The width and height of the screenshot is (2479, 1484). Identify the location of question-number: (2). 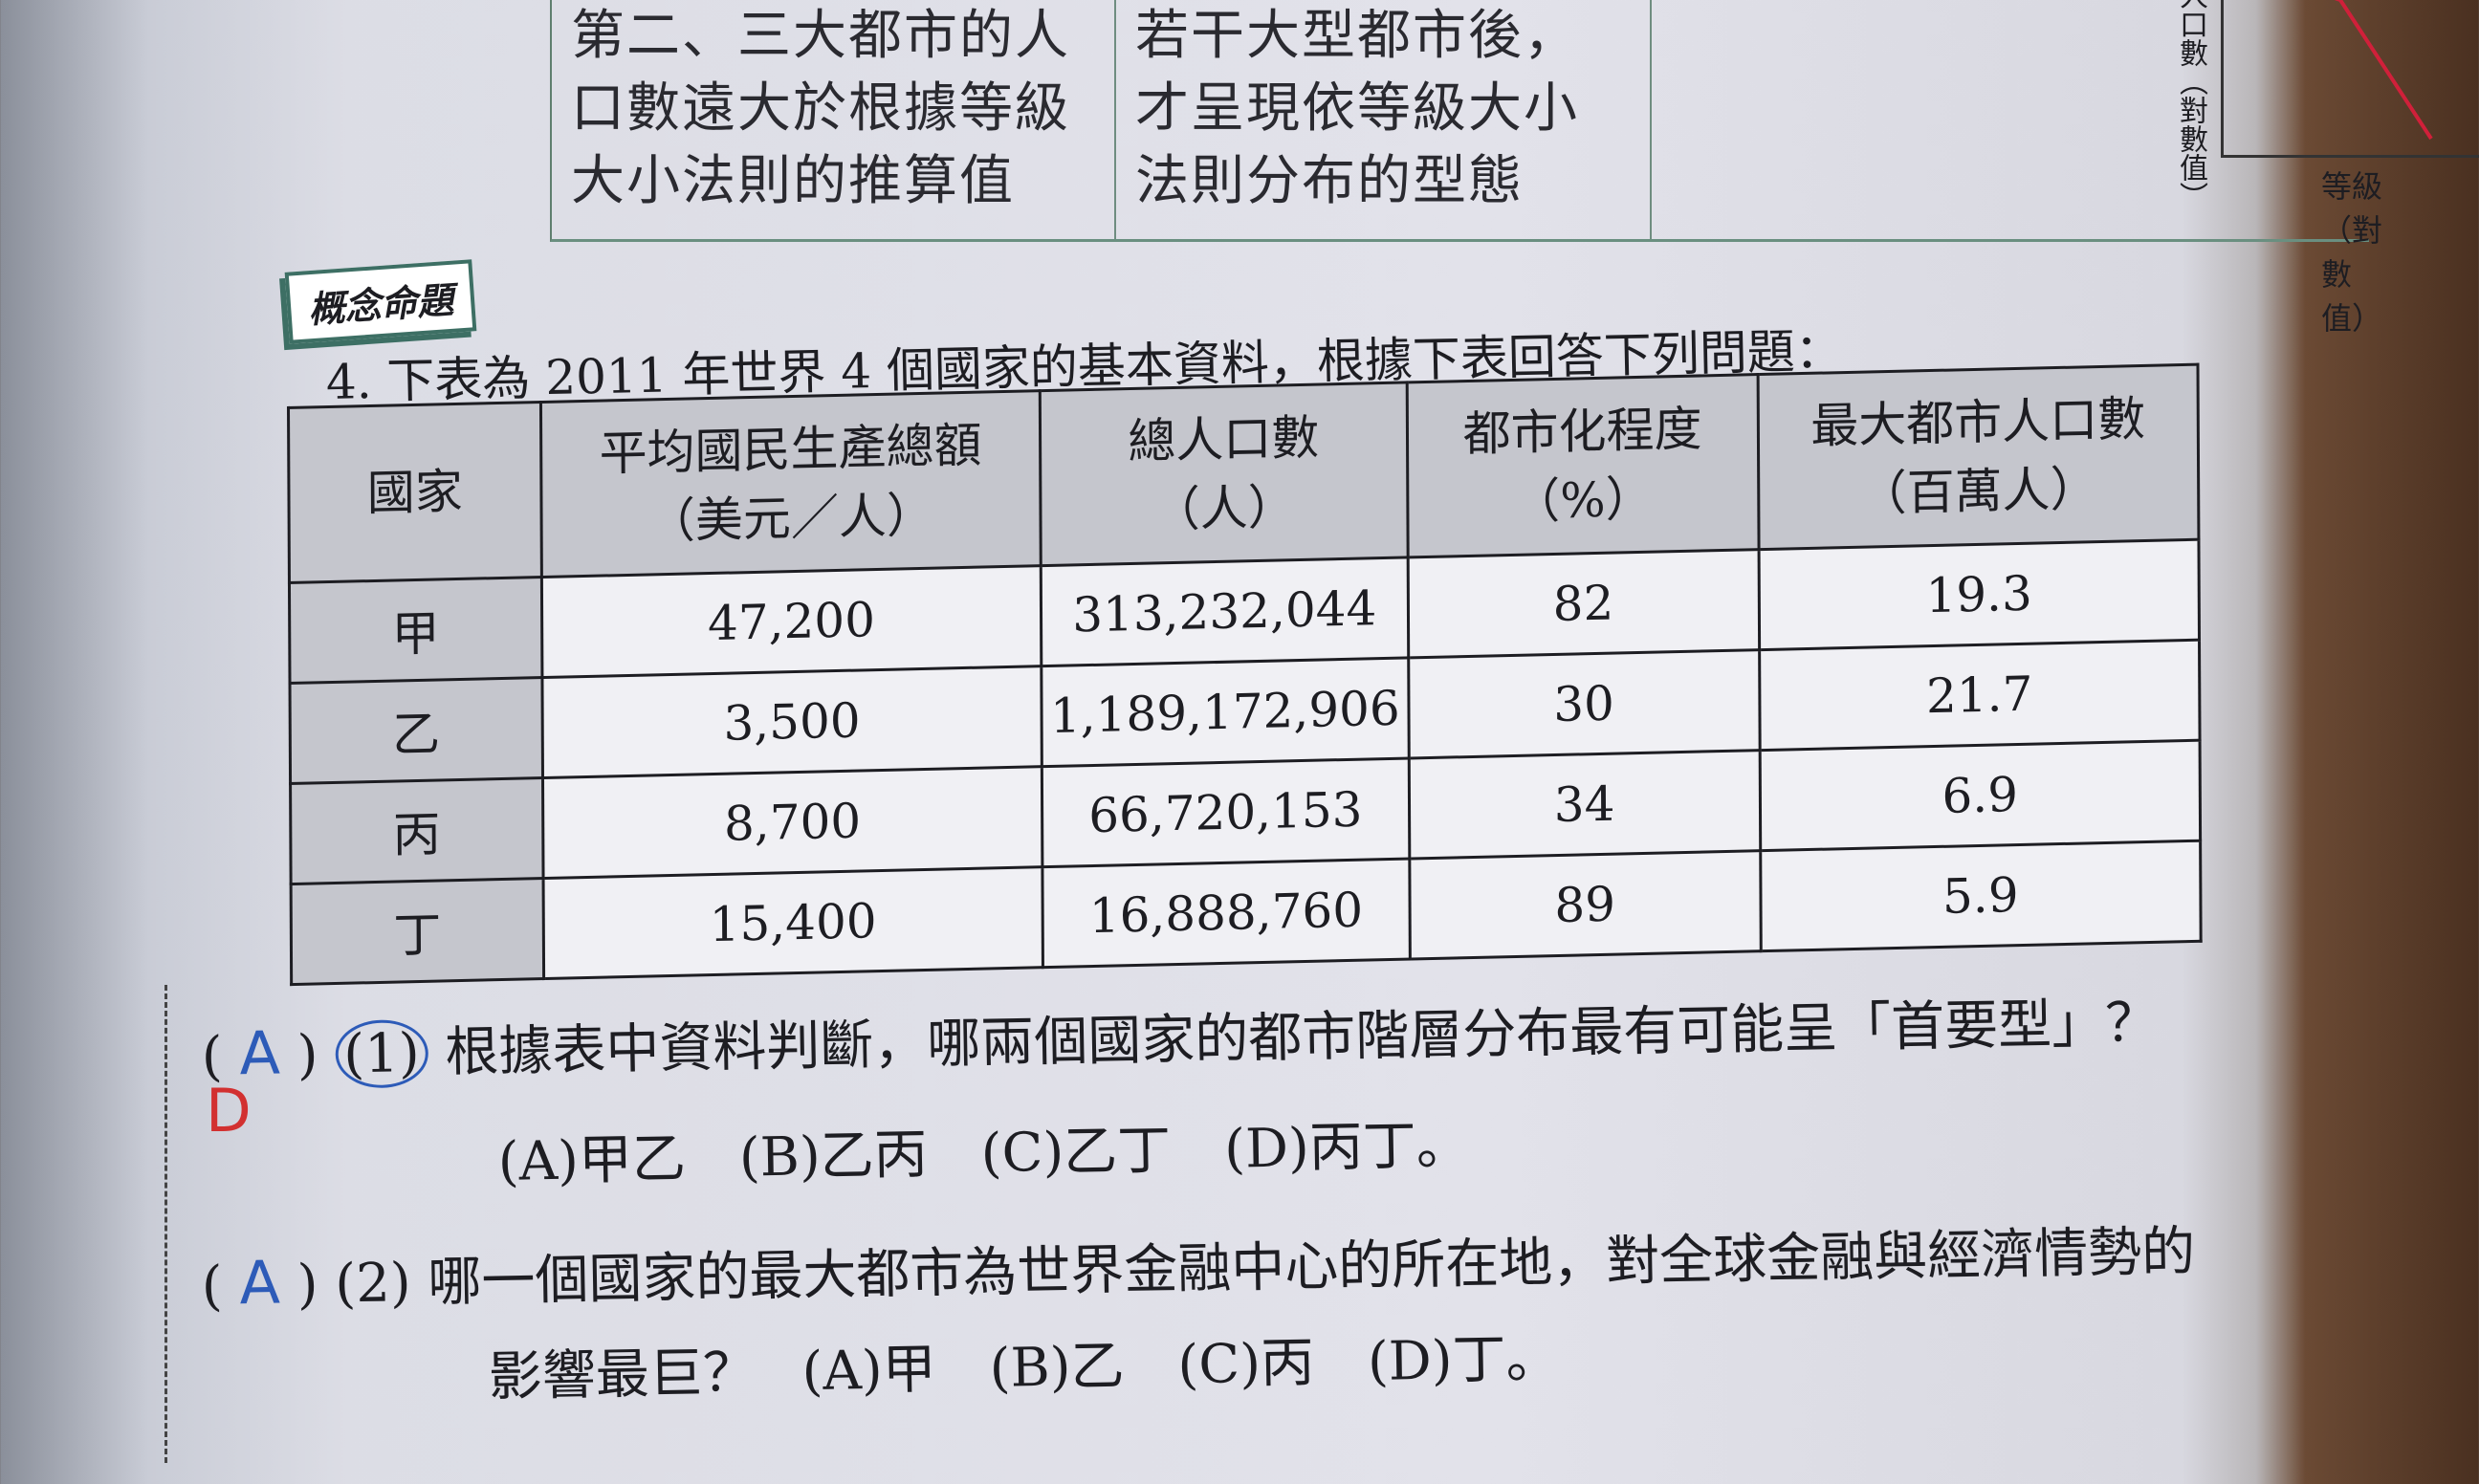
(373, 1284).